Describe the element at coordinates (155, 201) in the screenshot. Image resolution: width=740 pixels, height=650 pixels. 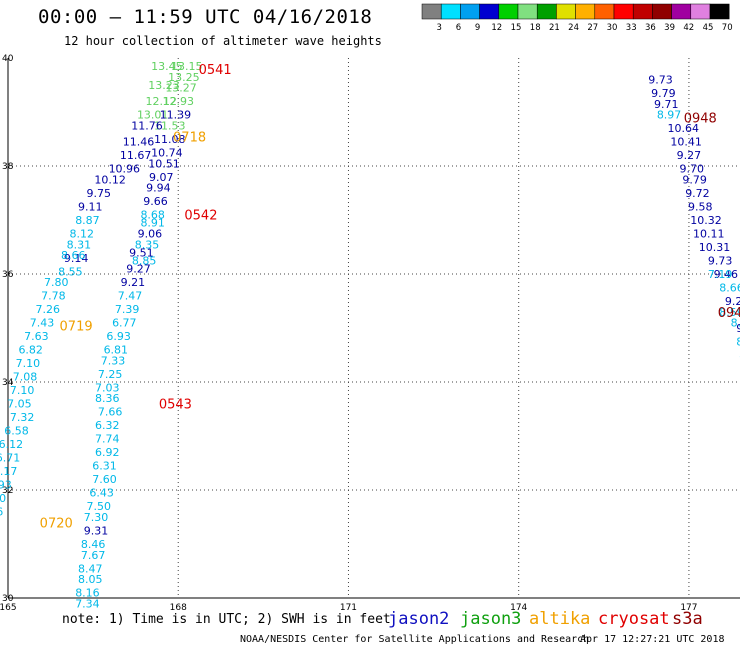
I see `data-point-label: 9.66` at that location.